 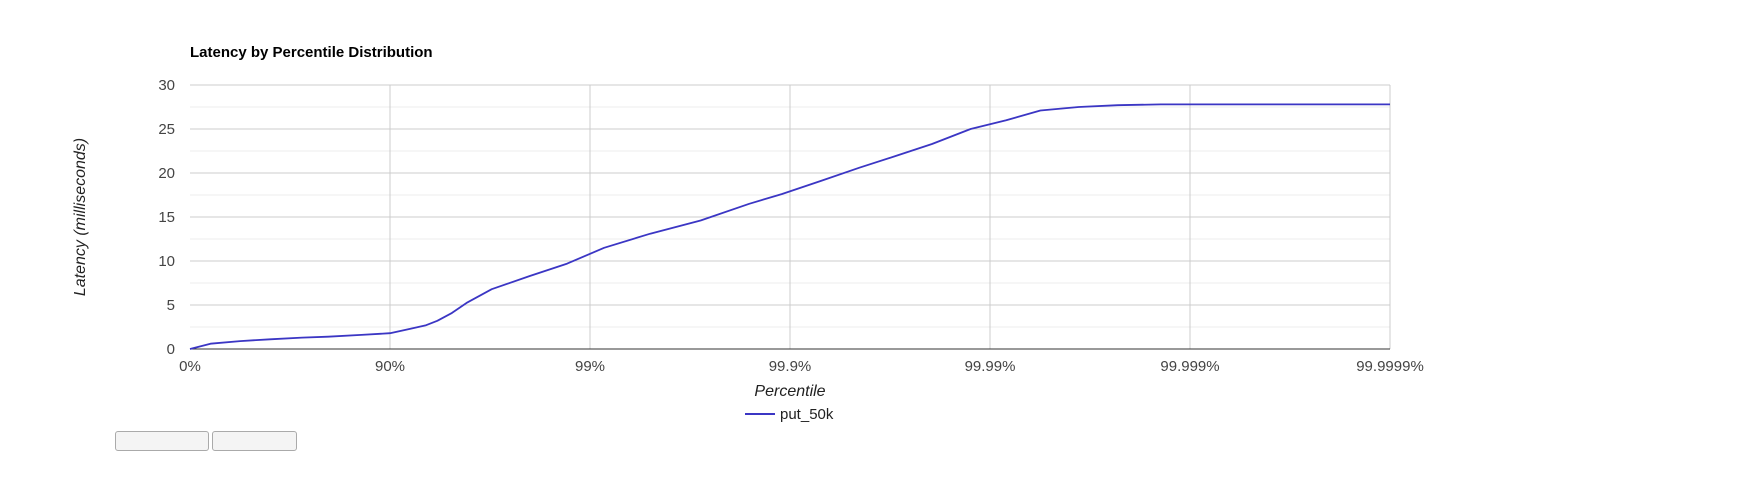 I want to click on x-tick-label: 99.99%, so click(x=990, y=366).